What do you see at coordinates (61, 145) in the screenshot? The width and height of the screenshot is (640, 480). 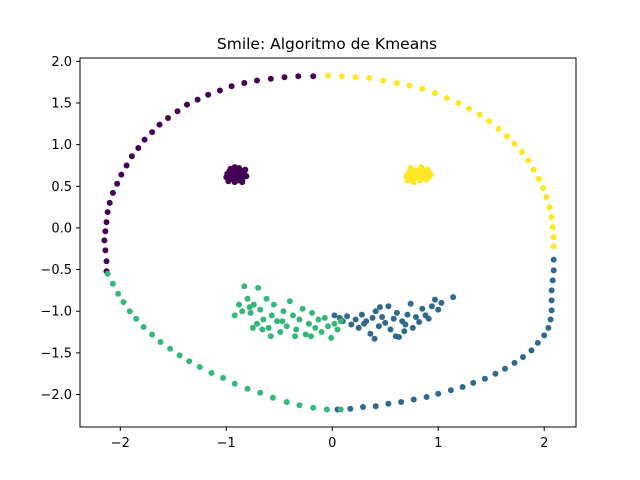 I see `y-tick-label: 1.0` at bounding box center [61, 145].